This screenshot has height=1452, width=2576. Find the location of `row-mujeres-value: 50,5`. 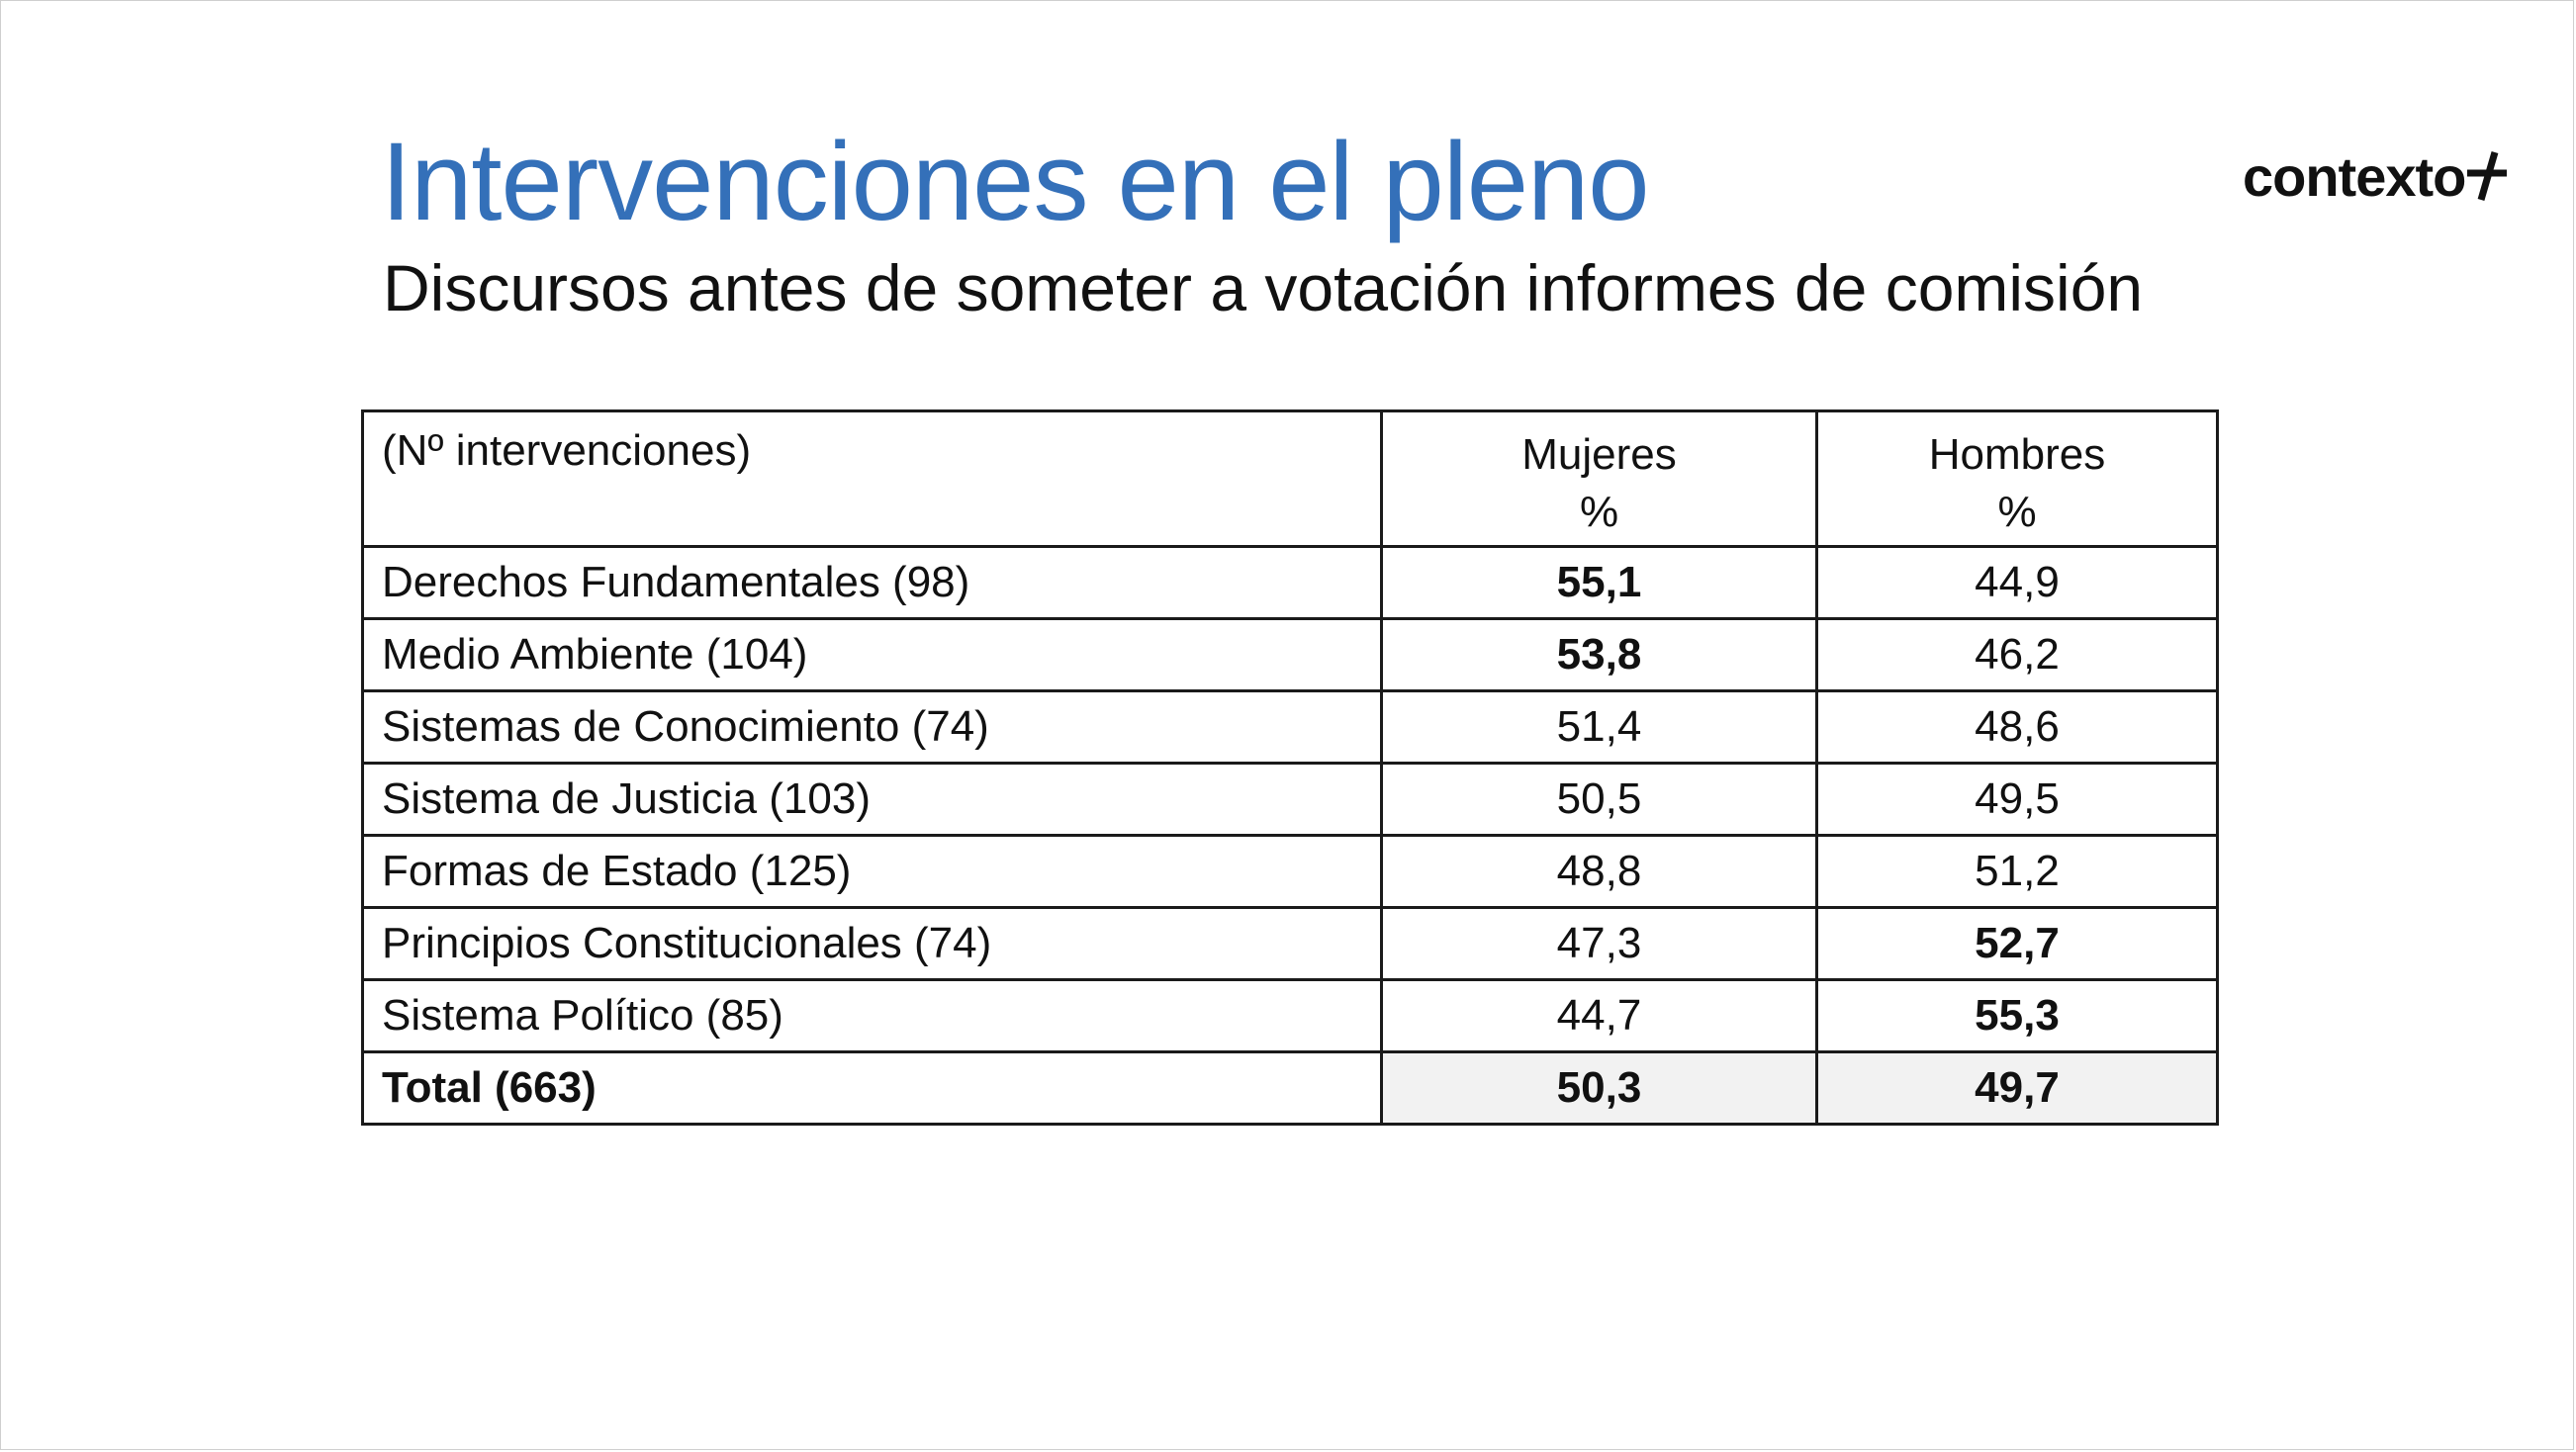

row-mujeres-value: 50,5 is located at coordinates (1599, 799).